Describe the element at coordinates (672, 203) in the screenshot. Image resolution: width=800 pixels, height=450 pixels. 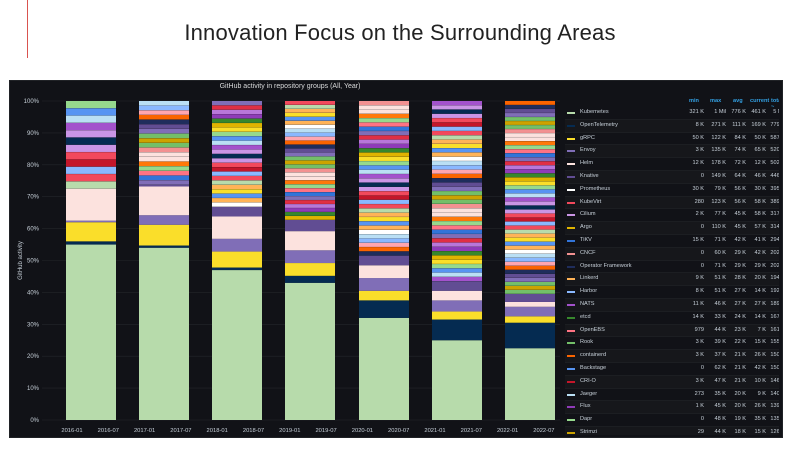
I see `legend-row: KubeVirt 280 123 K 56 K 58 K 389 K` at that location.